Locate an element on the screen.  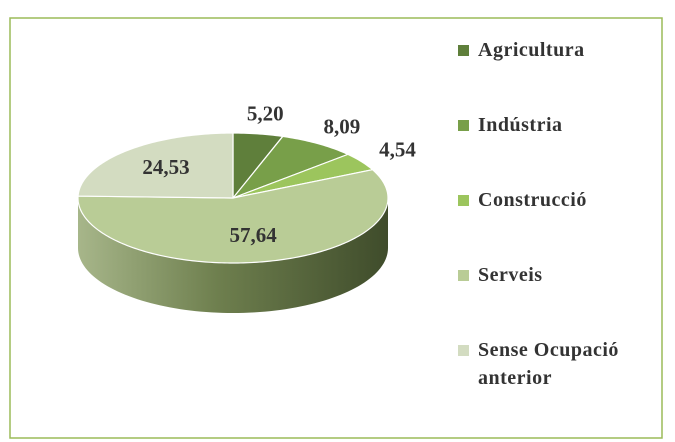
legend-item: Agricultura is located at coordinates (558, 73).